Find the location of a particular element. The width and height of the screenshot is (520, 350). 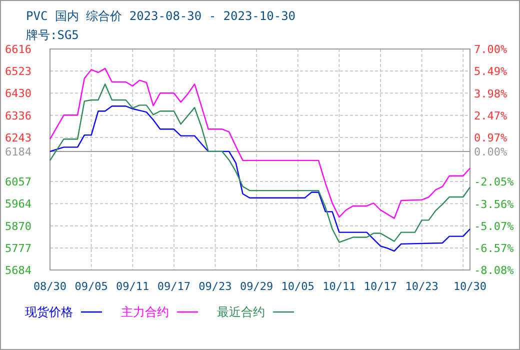

x-tick-label: 09/17 is located at coordinates (173, 286).